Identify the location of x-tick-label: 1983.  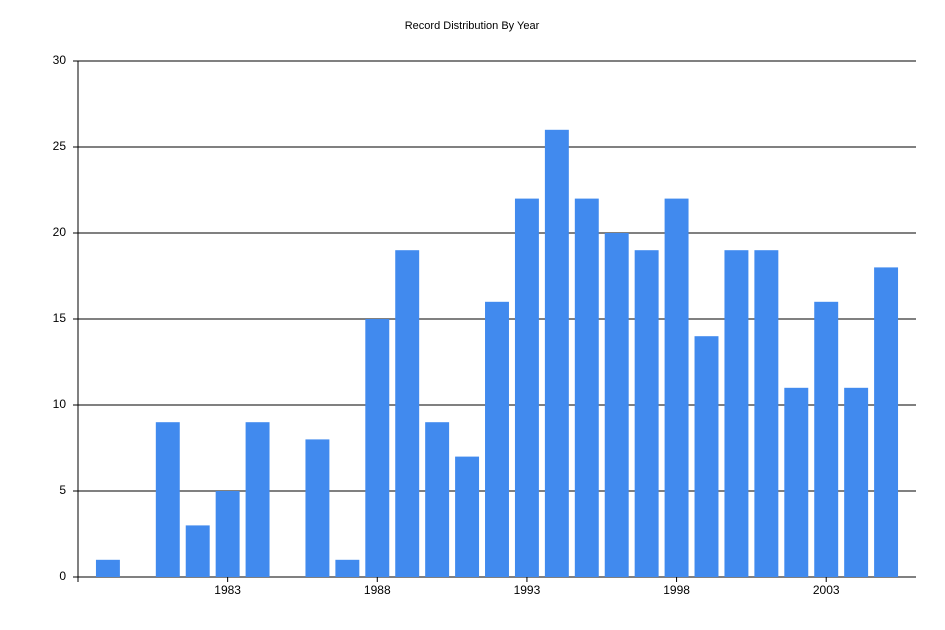
(227, 590).